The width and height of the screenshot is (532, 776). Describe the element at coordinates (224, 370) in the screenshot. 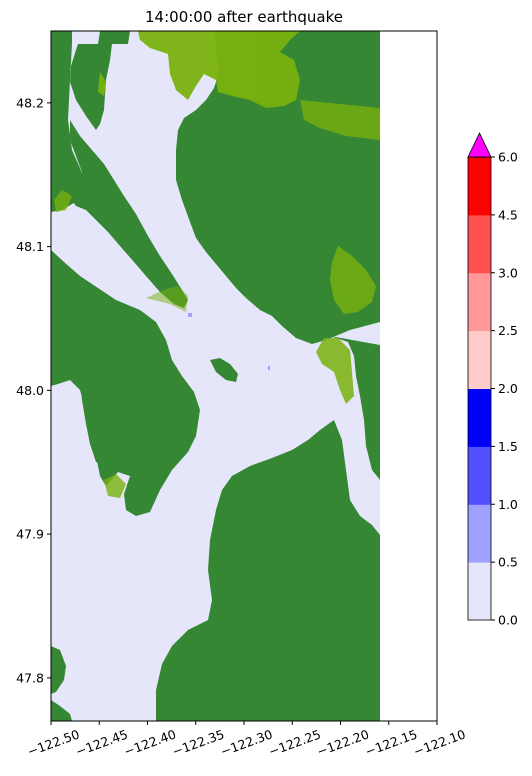

I see `land-islet` at that location.